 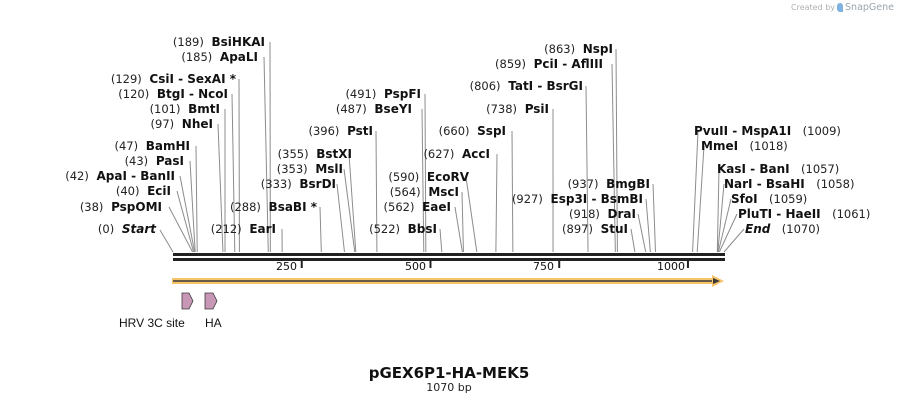 What do you see at coordinates (184, 109) in the screenshot?
I see `site-bmti: (101) BmtI` at bounding box center [184, 109].